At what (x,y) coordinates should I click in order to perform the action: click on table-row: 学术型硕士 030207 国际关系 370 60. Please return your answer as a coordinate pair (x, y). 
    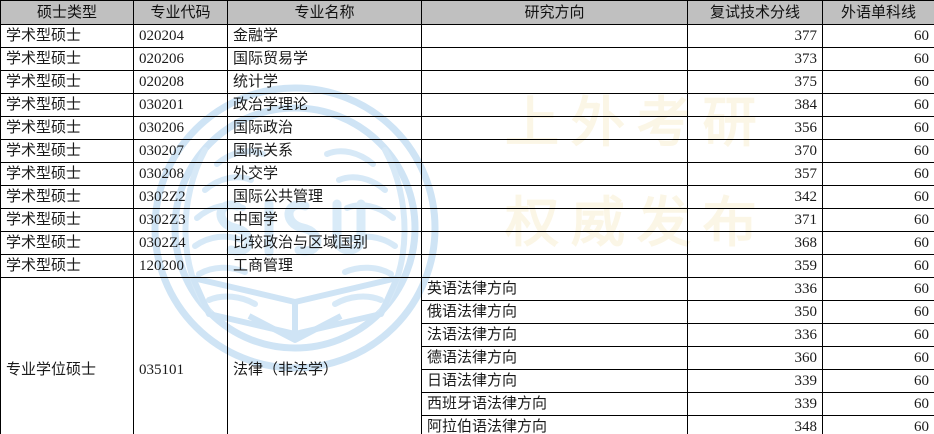
    Looking at the image, I should click on (467, 151).